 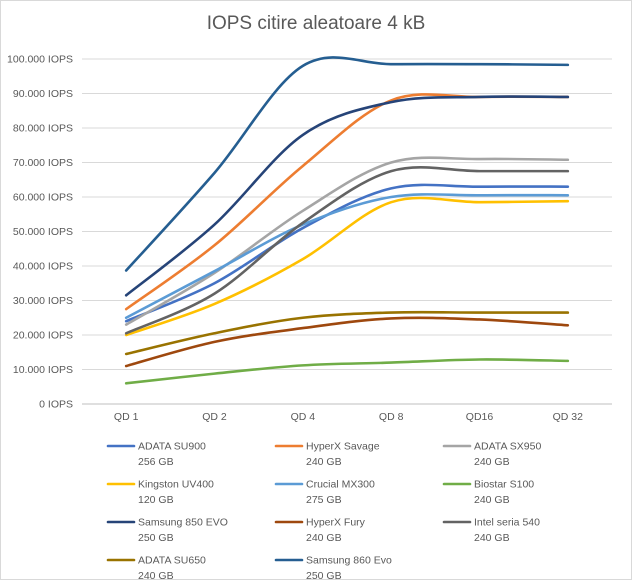 I want to click on x-tick-label: QD 32, so click(x=568, y=417).